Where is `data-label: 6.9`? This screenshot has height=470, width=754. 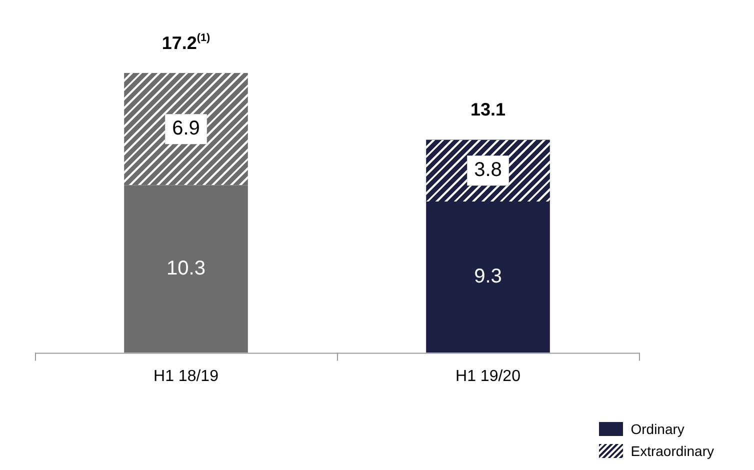 data-label: 6.9 is located at coordinates (186, 129).